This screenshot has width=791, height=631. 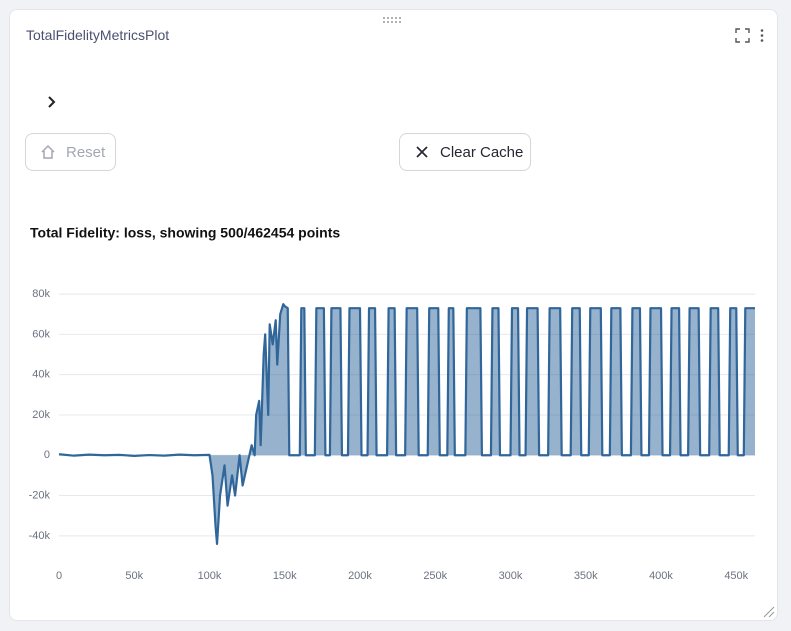 What do you see at coordinates (661, 576) in the screenshot?
I see `x-tick-label: 400k` at bounding box center [661, 576].